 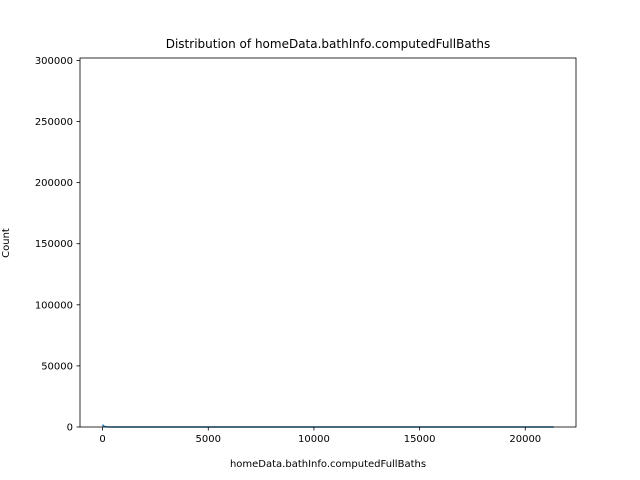 What do you see at coordinates (6, 243) in the screenshot?
I see `y-axis-label: Count` at bounding box center [6, 243].